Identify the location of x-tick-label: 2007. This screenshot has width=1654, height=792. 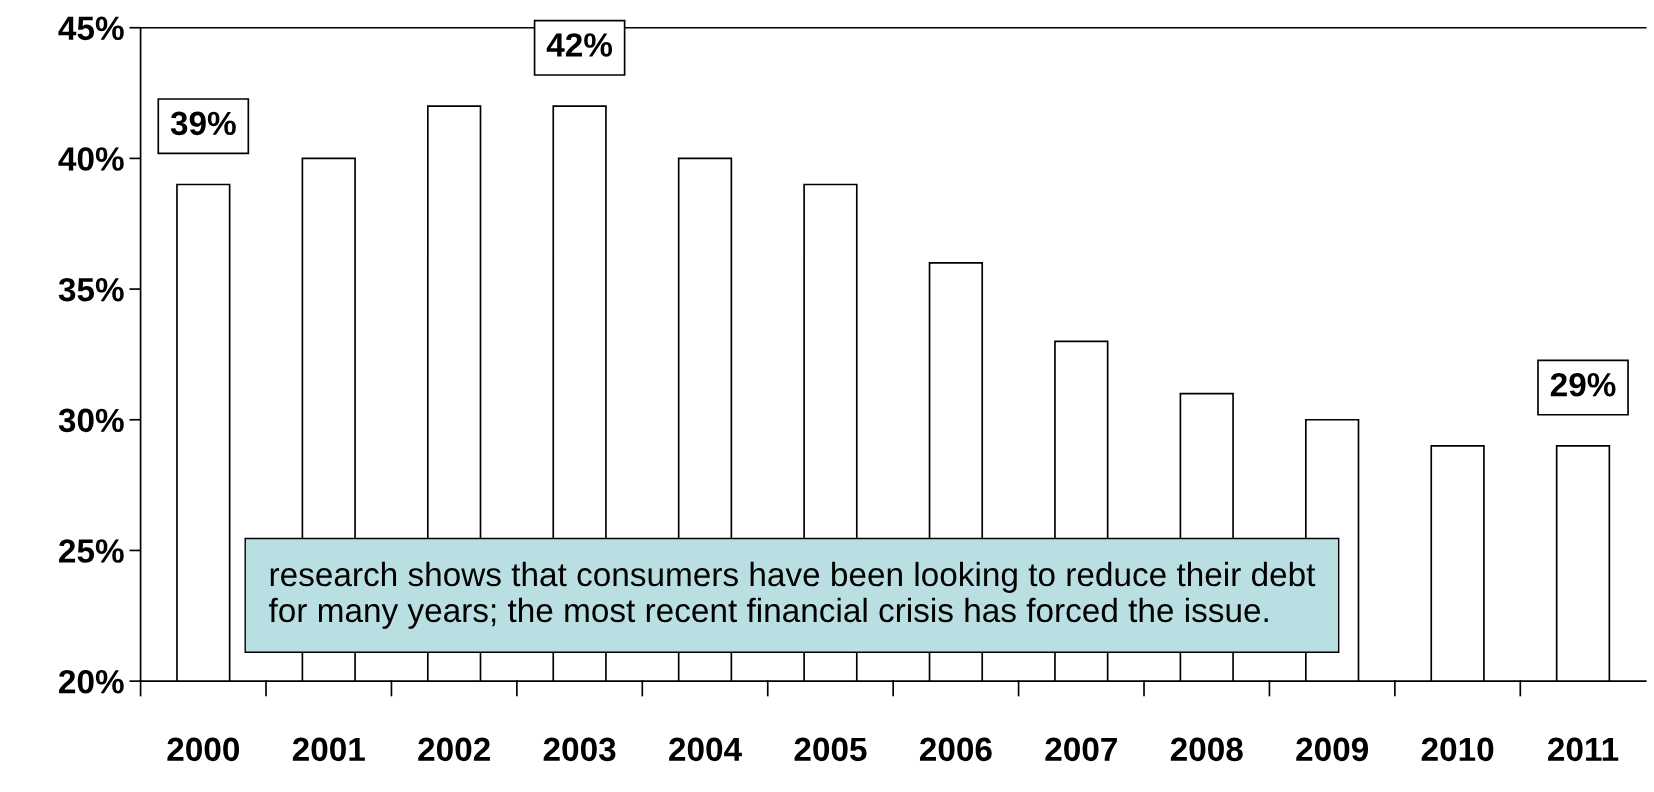
(1081, 749).